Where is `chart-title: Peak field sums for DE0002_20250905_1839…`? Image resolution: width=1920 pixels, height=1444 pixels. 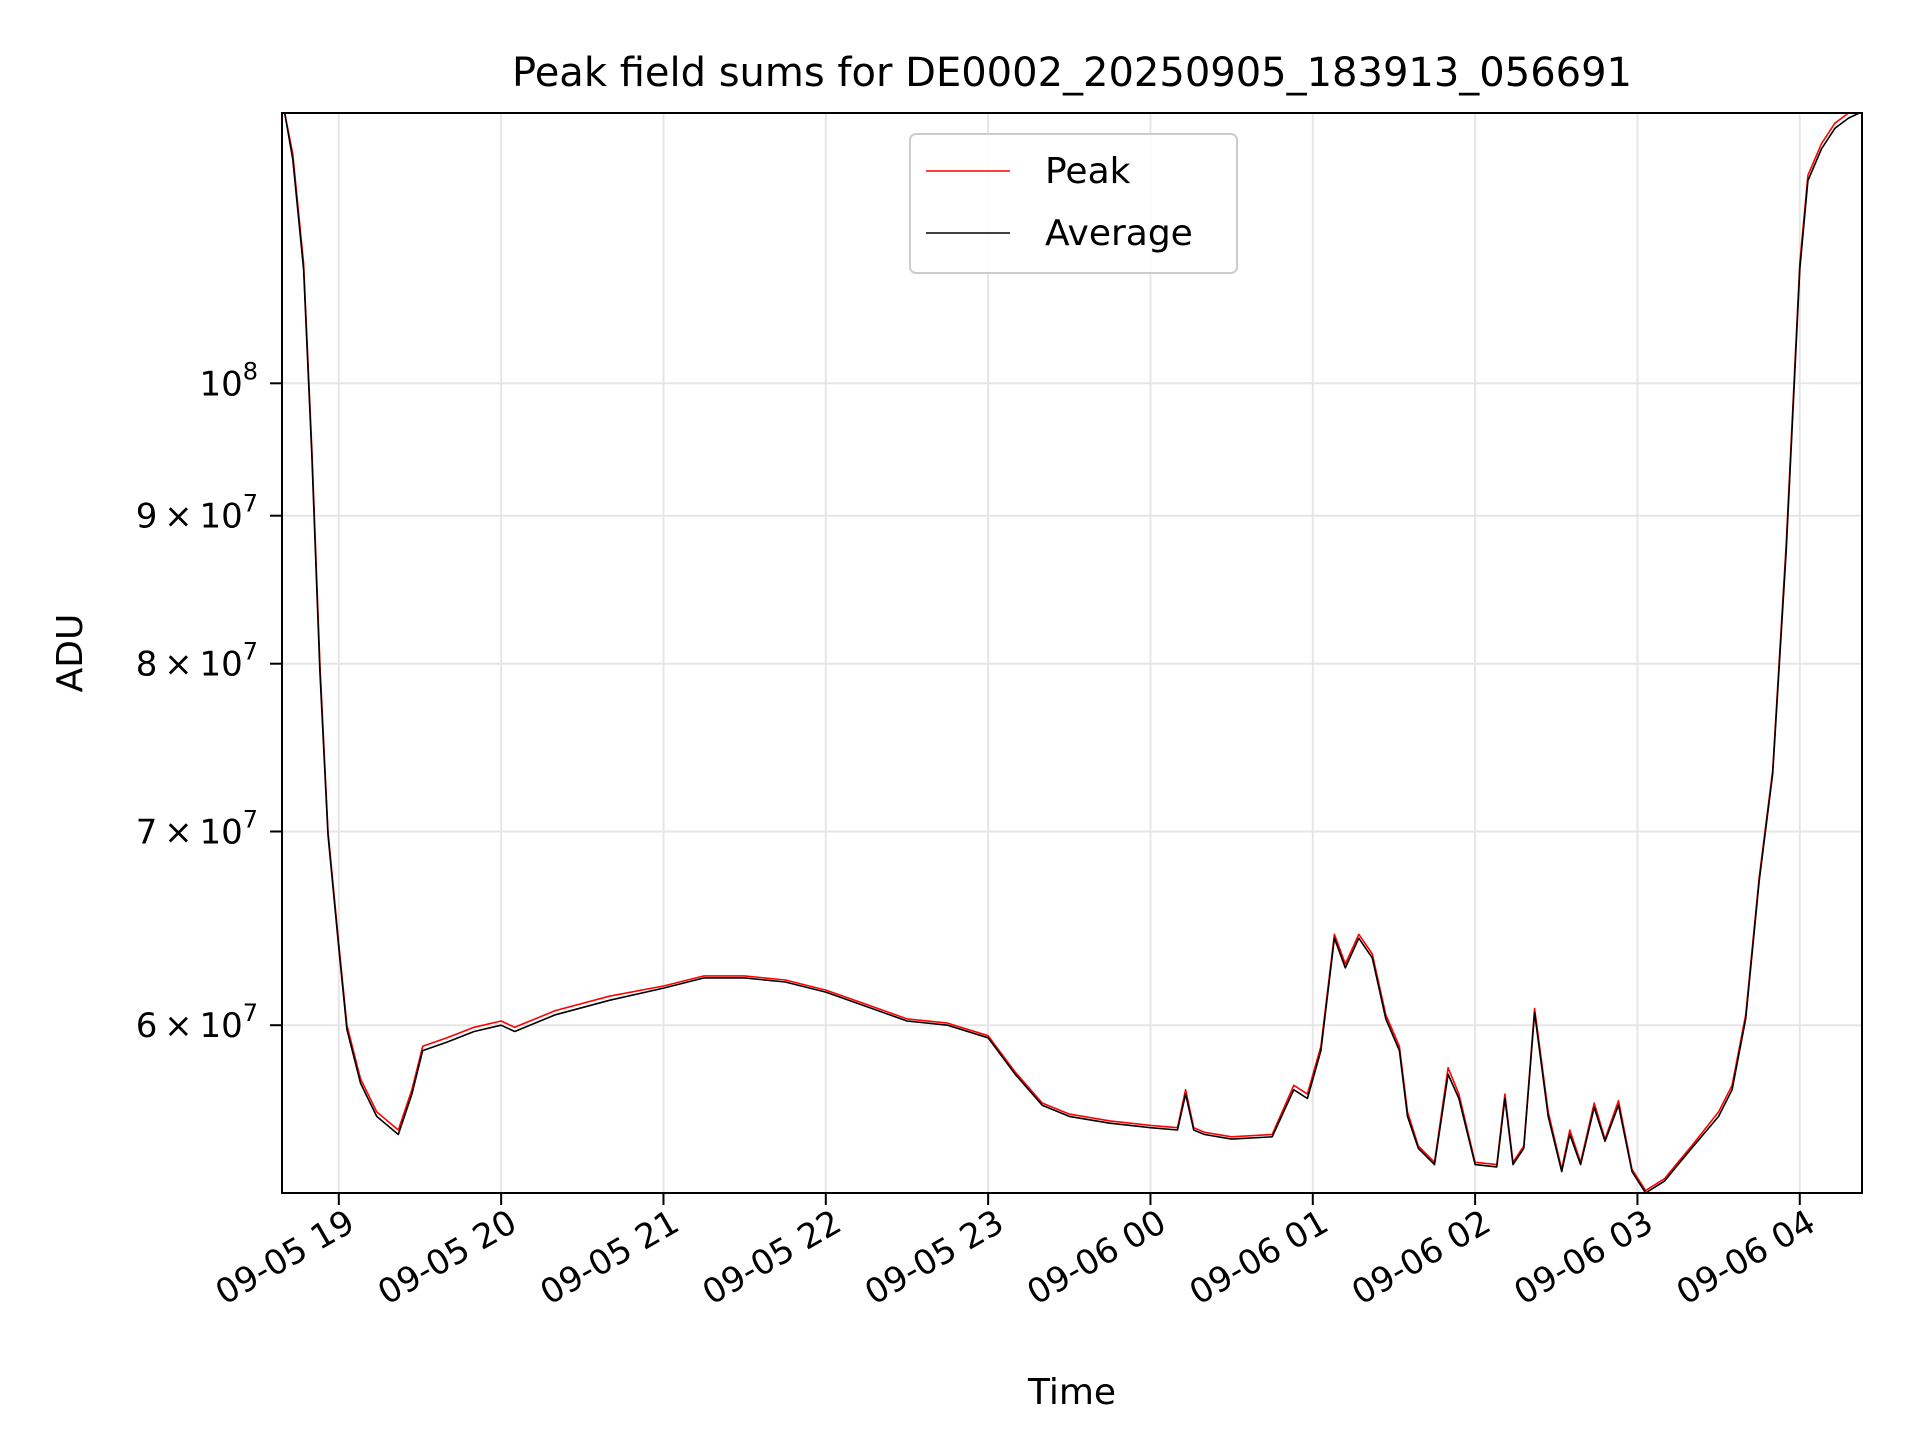
chart-title: Peak field sums for DE0002_20250905_1839… is located at coordinates (1072, 73).